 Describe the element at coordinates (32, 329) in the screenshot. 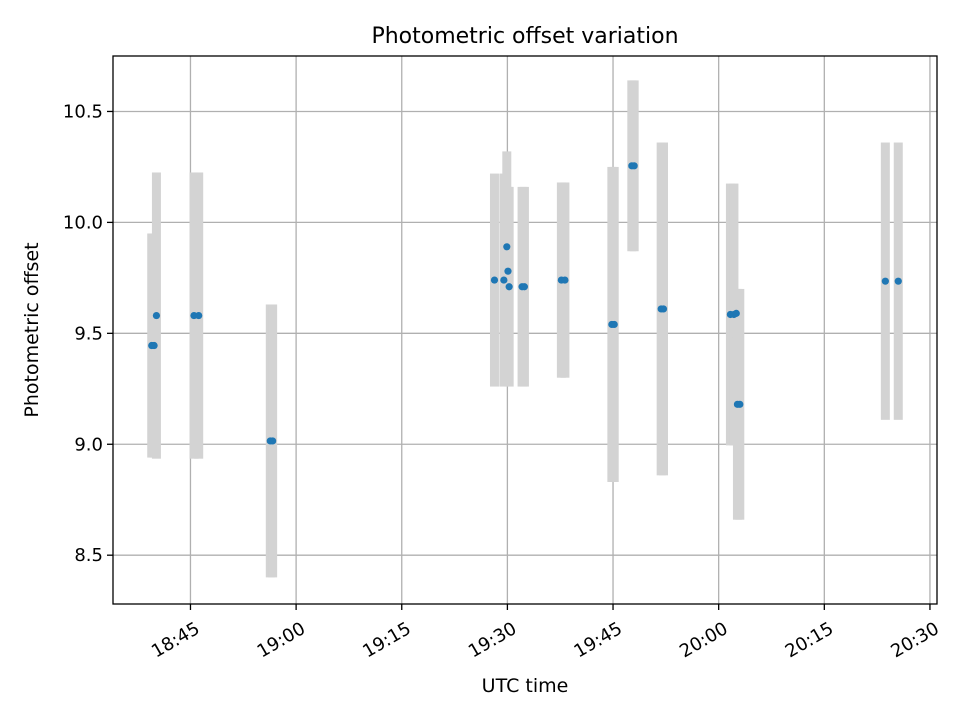

I see `y-axis-label: Photometric offset` at that location.